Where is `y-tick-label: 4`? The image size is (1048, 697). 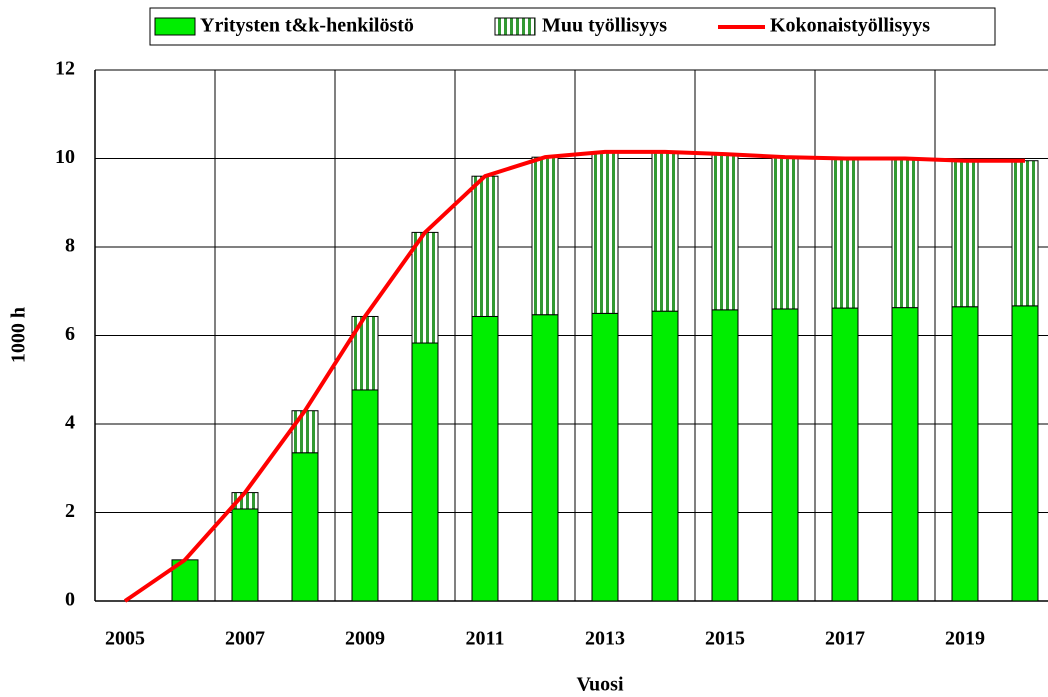
y-tick-label: 4 is located at coordinates (70, 423).